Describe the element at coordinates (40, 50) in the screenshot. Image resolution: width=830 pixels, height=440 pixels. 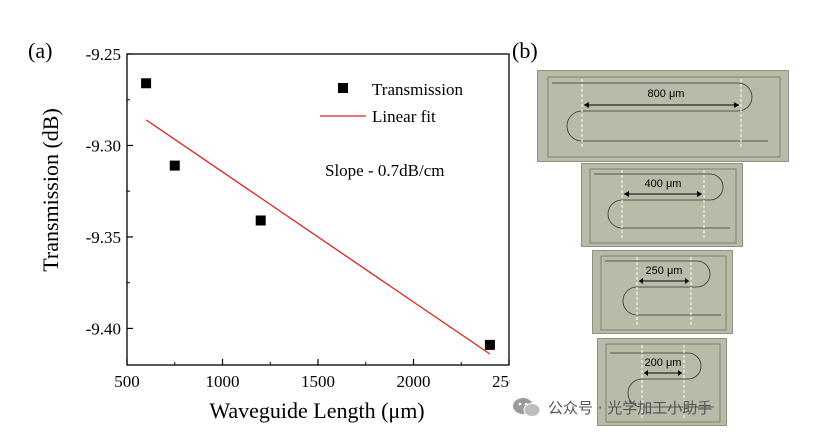
I see `panel-a-label: (a)` at that location.